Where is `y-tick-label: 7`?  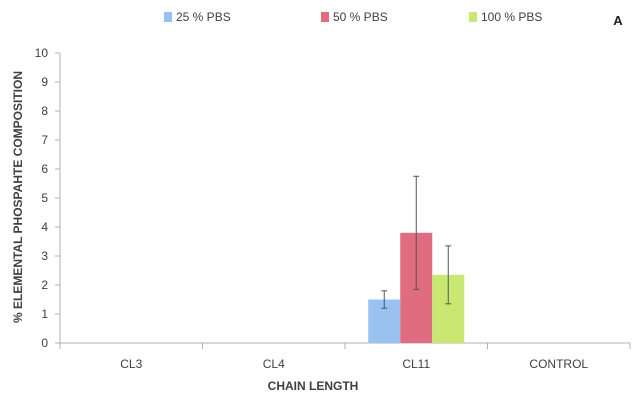
y-tick-label: 7 is located at coordinates (44, 140).